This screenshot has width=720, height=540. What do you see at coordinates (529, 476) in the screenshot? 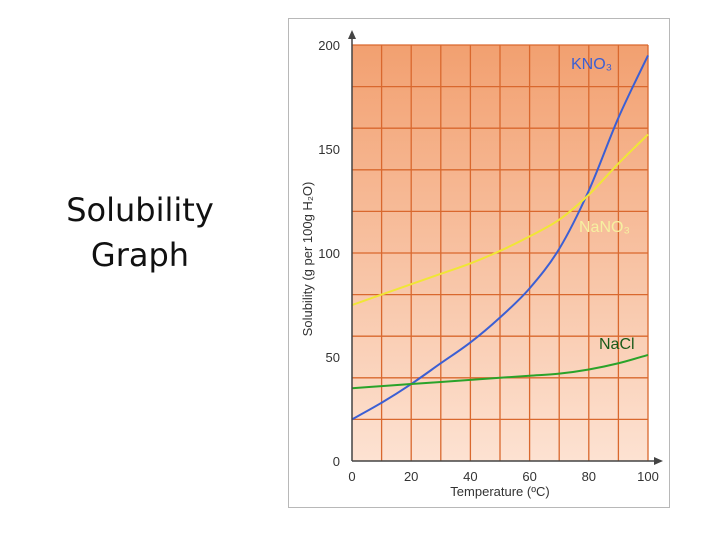
I see `x-tick-label: 60` at bounding box center [529, 476].